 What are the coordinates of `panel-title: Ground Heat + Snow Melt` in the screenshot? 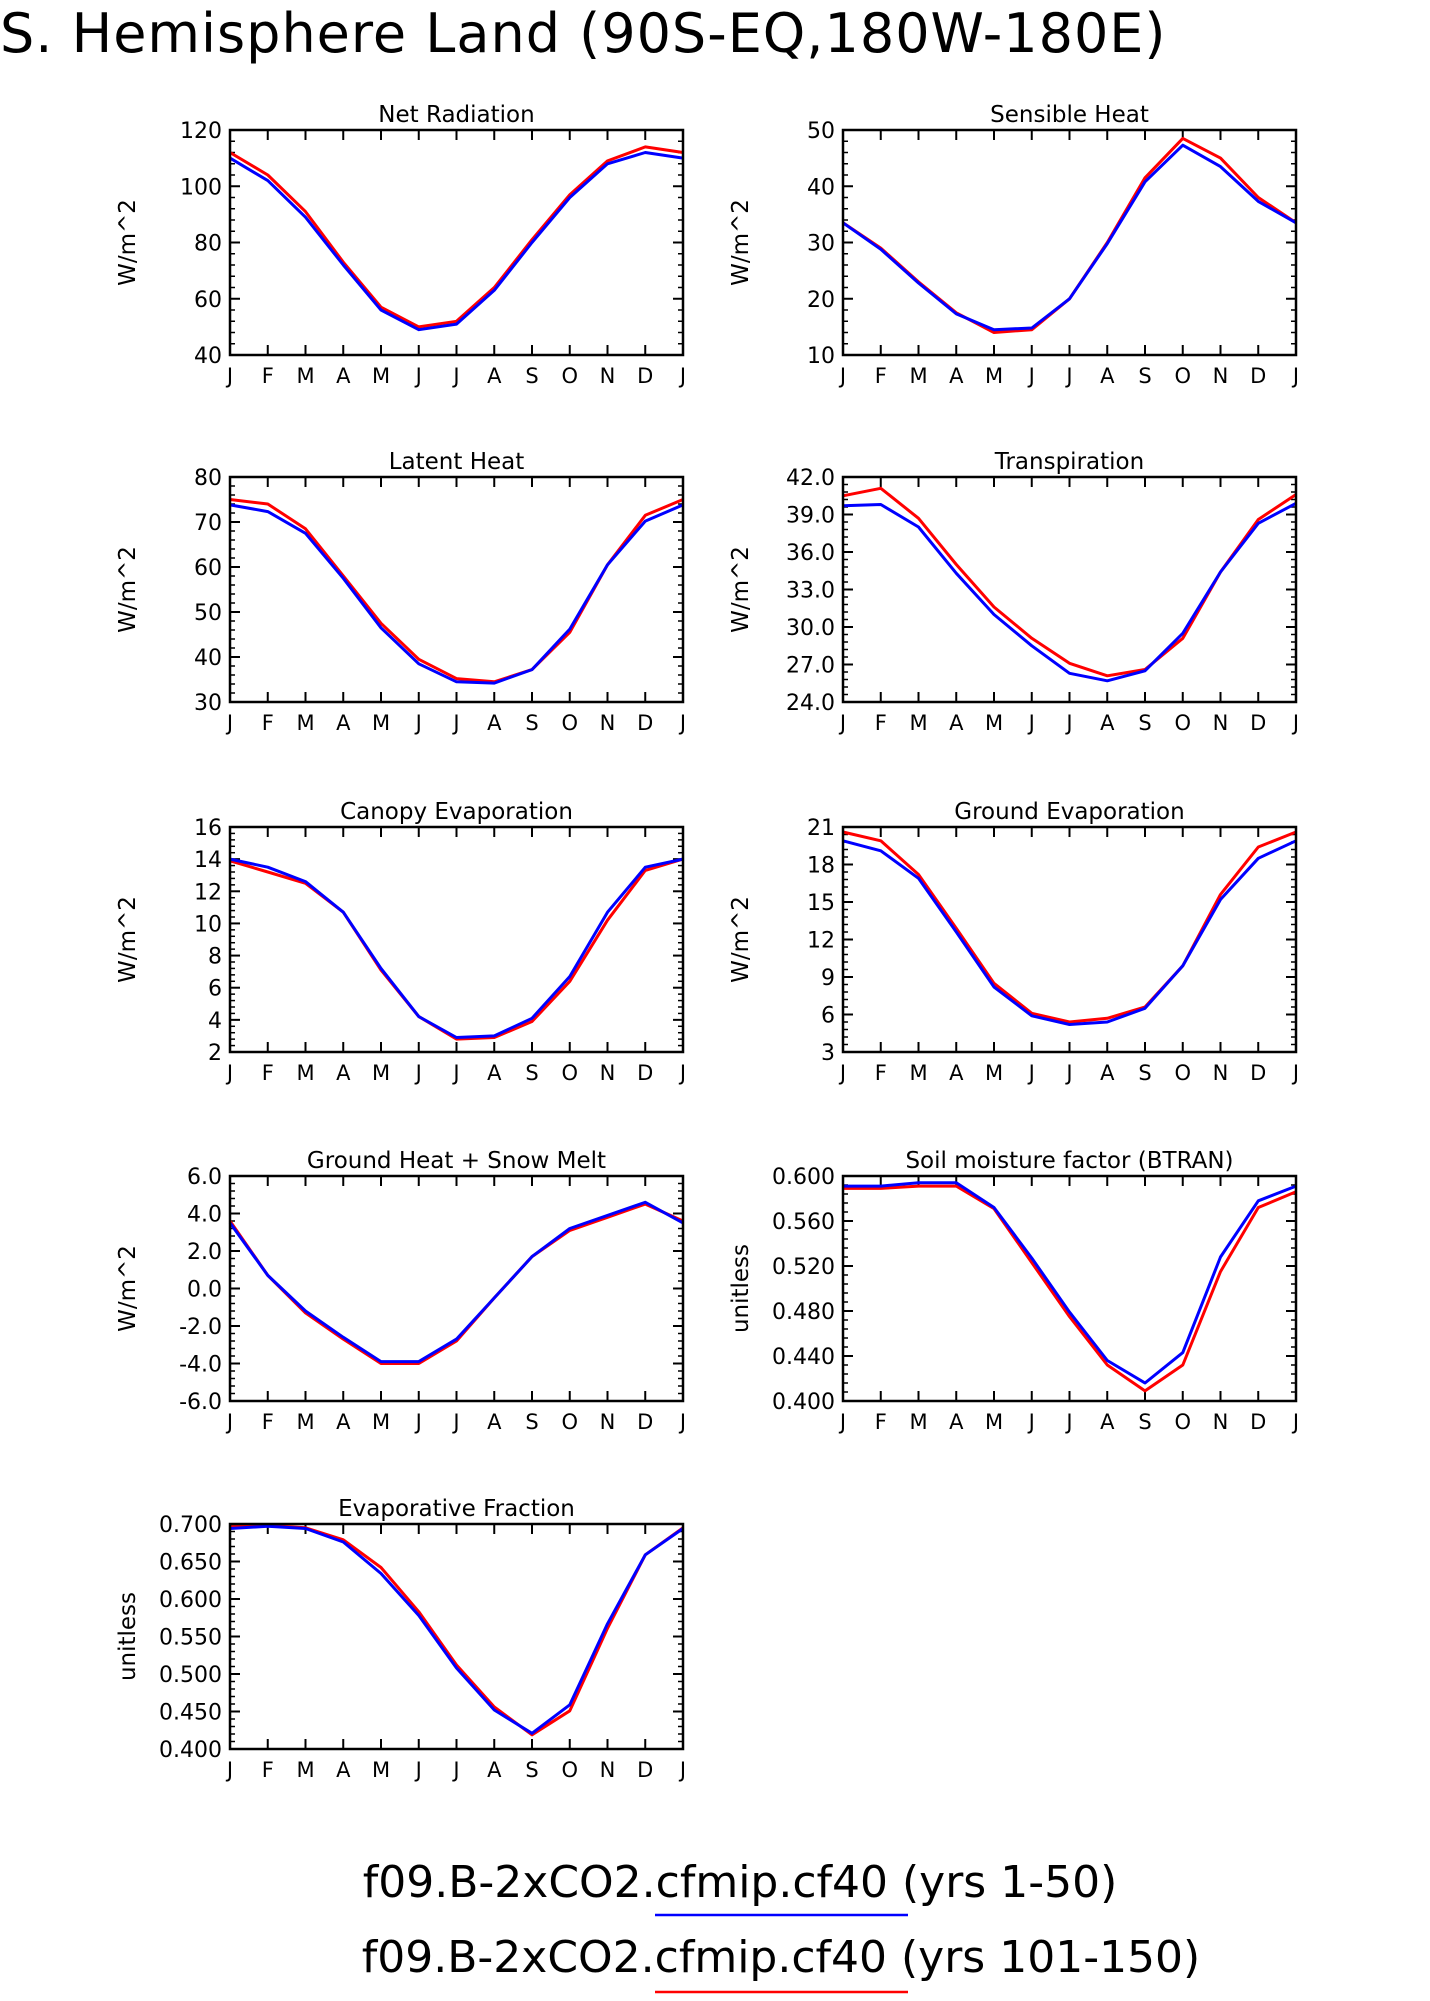 It's located at (456, 1161).